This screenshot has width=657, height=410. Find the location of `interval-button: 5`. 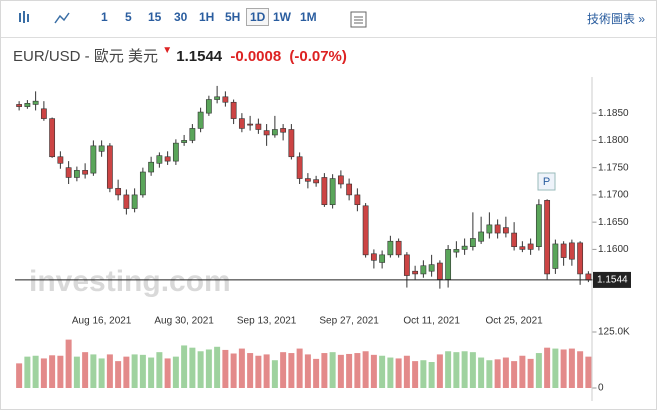

interval-button: 5 is located at coordinates (128, 17).